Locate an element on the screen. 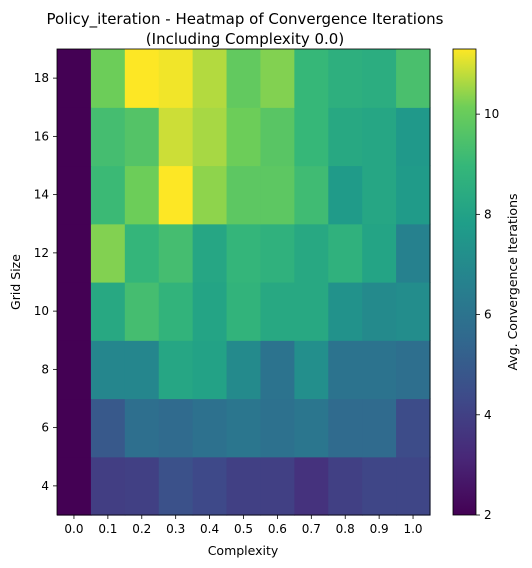 This screenshot has width=532, height=568. x-tick-label: 0.0 is located at coordinates (73, 529).